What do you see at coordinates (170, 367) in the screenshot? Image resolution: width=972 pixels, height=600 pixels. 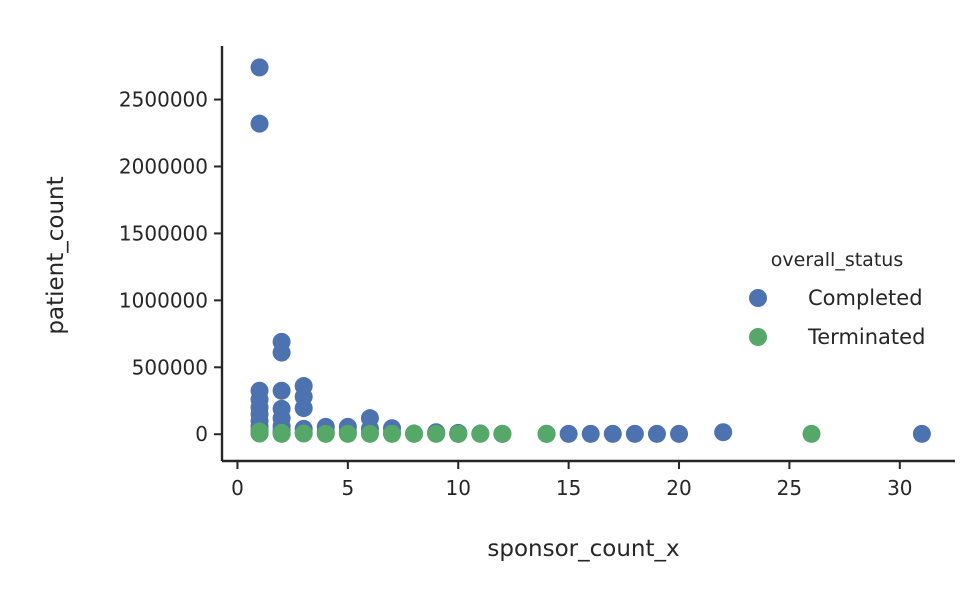 I see `y-tick-label: 500000` at bounding box center [170, 367].